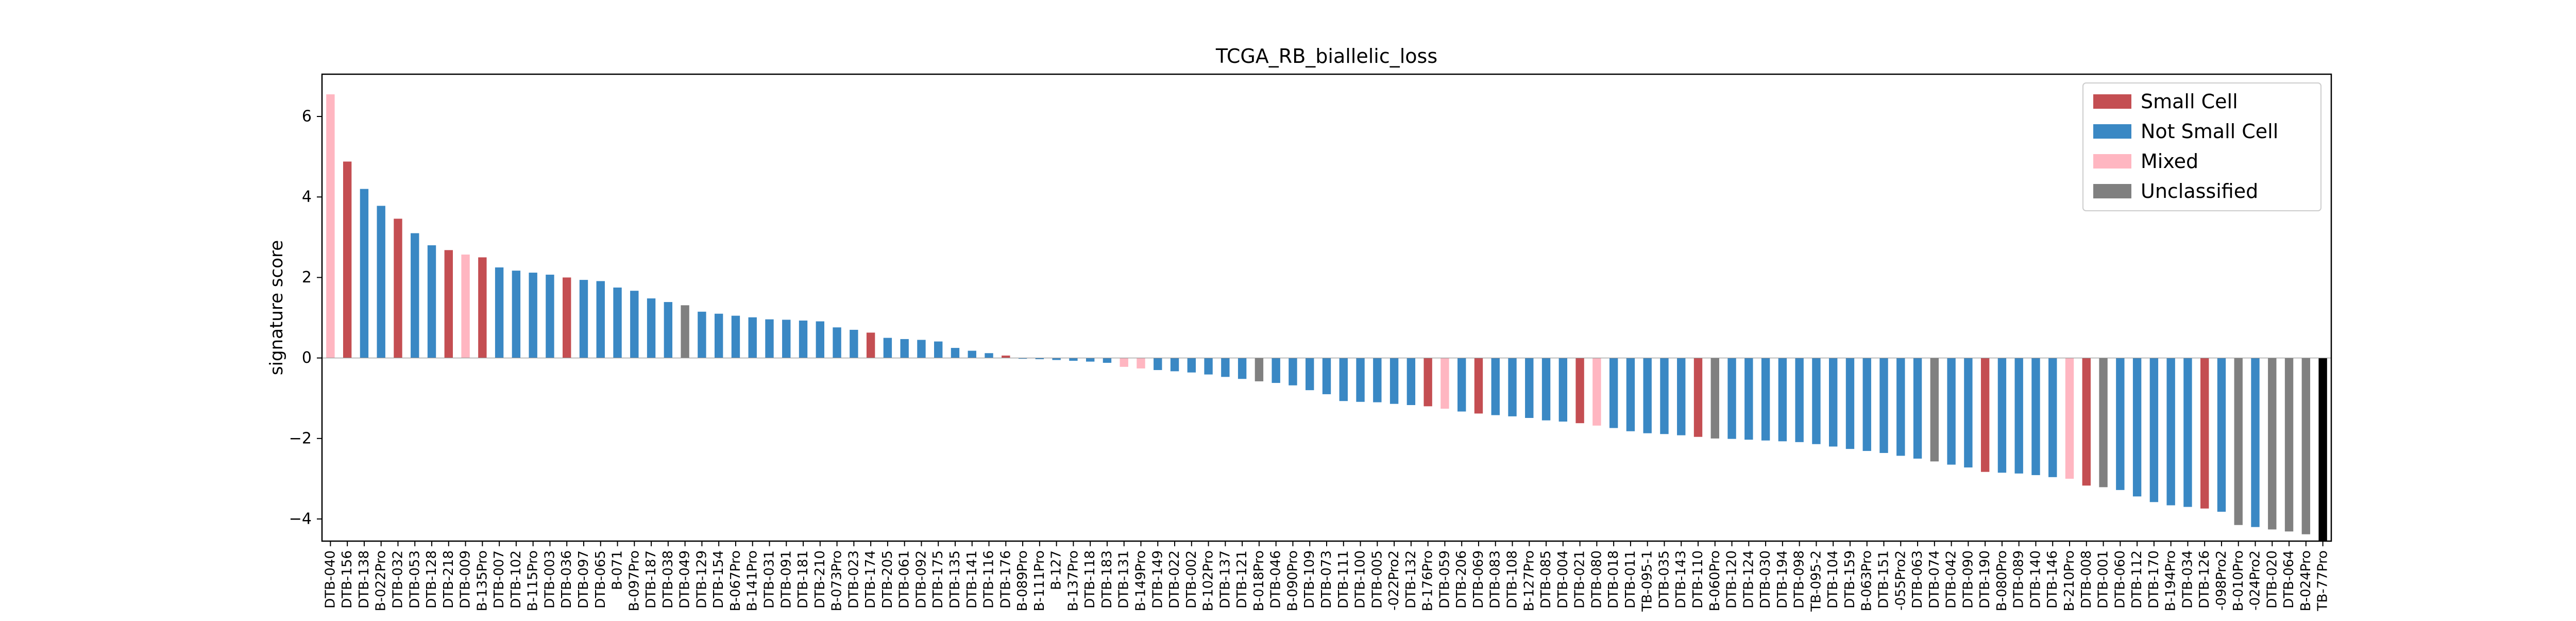  Describe the element at coordinates (1292, 580) in the screenshot. I see `x-tick-label: B-090Pro` at that location.